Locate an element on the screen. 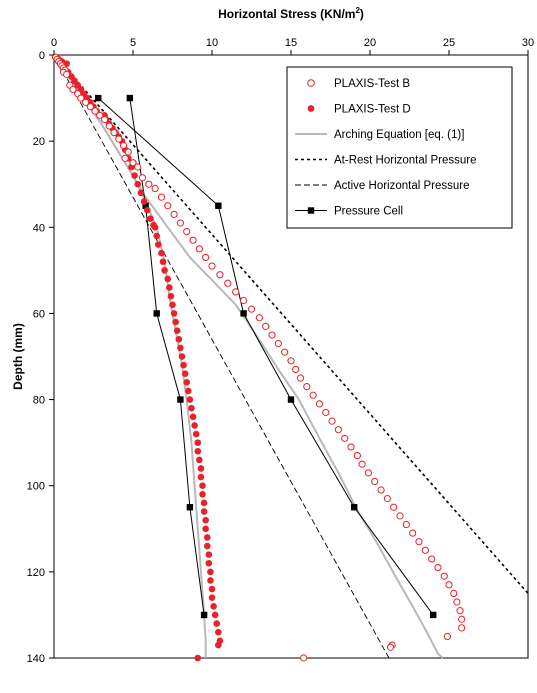  pressure-cell-line is located at coordinates (167, 356).